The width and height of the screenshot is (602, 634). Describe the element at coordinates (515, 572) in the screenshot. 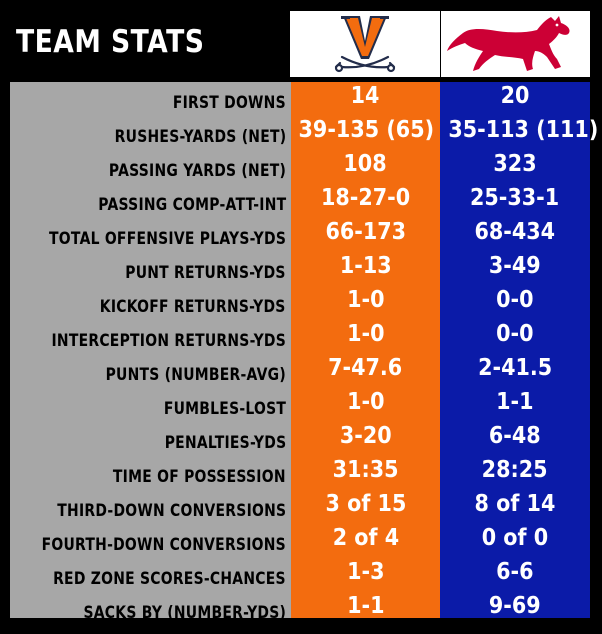

I see `team2-value: 6-6` at that location.